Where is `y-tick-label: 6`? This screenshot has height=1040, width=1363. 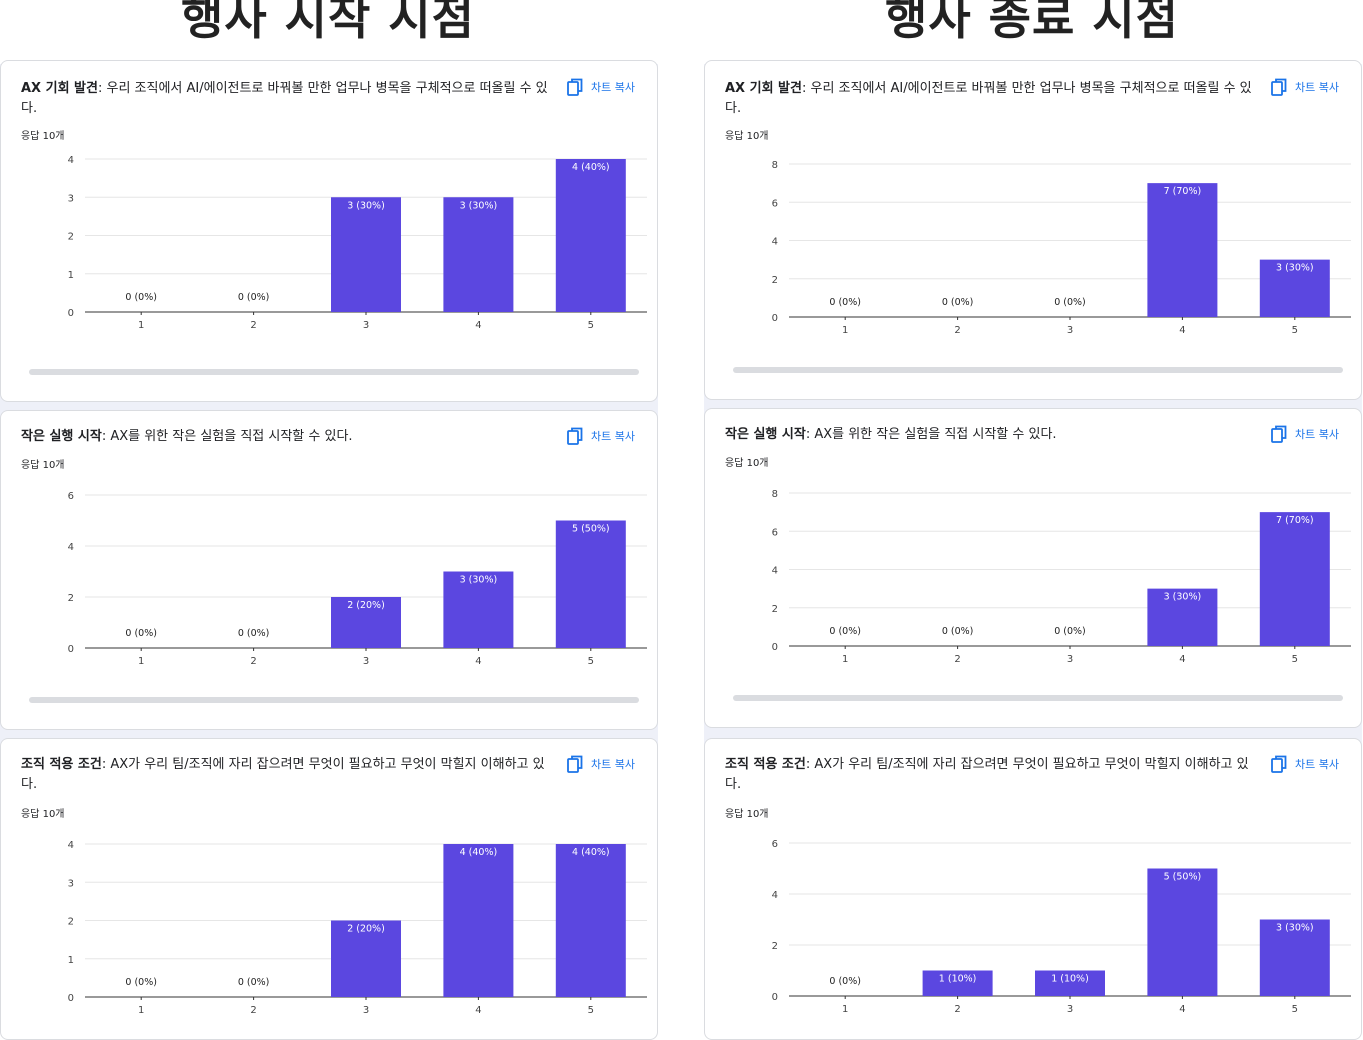 y-tick-label: 6 is located at coordinates (775, 844).